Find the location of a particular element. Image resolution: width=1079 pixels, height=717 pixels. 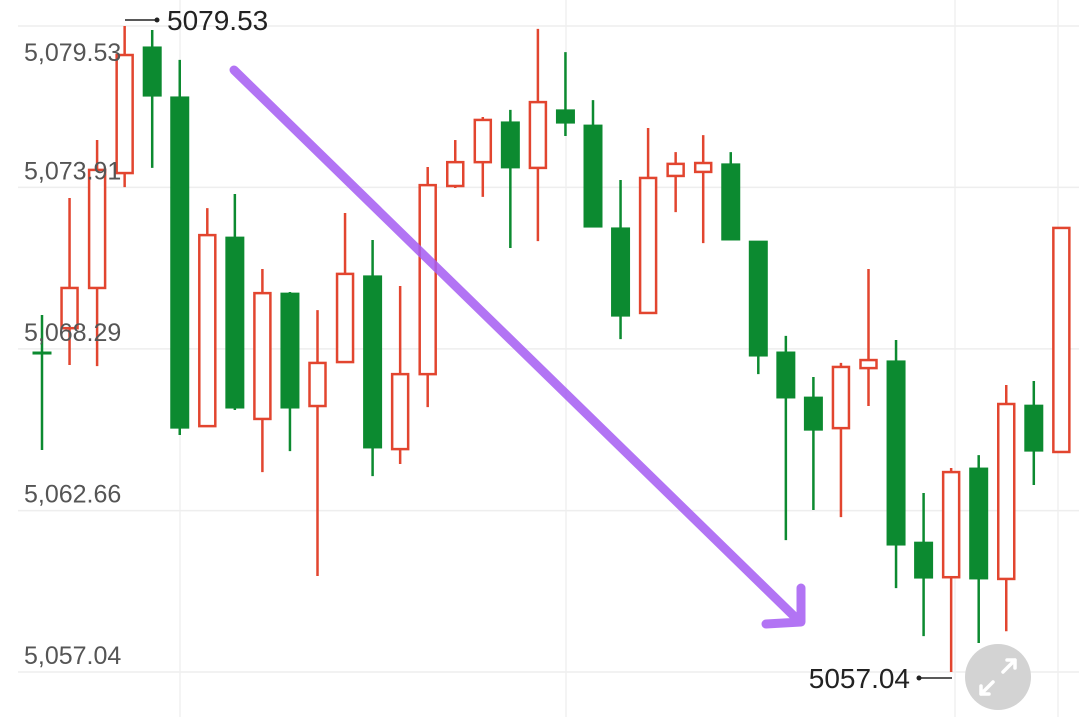

expand-button is located at coordinates (998, 677).